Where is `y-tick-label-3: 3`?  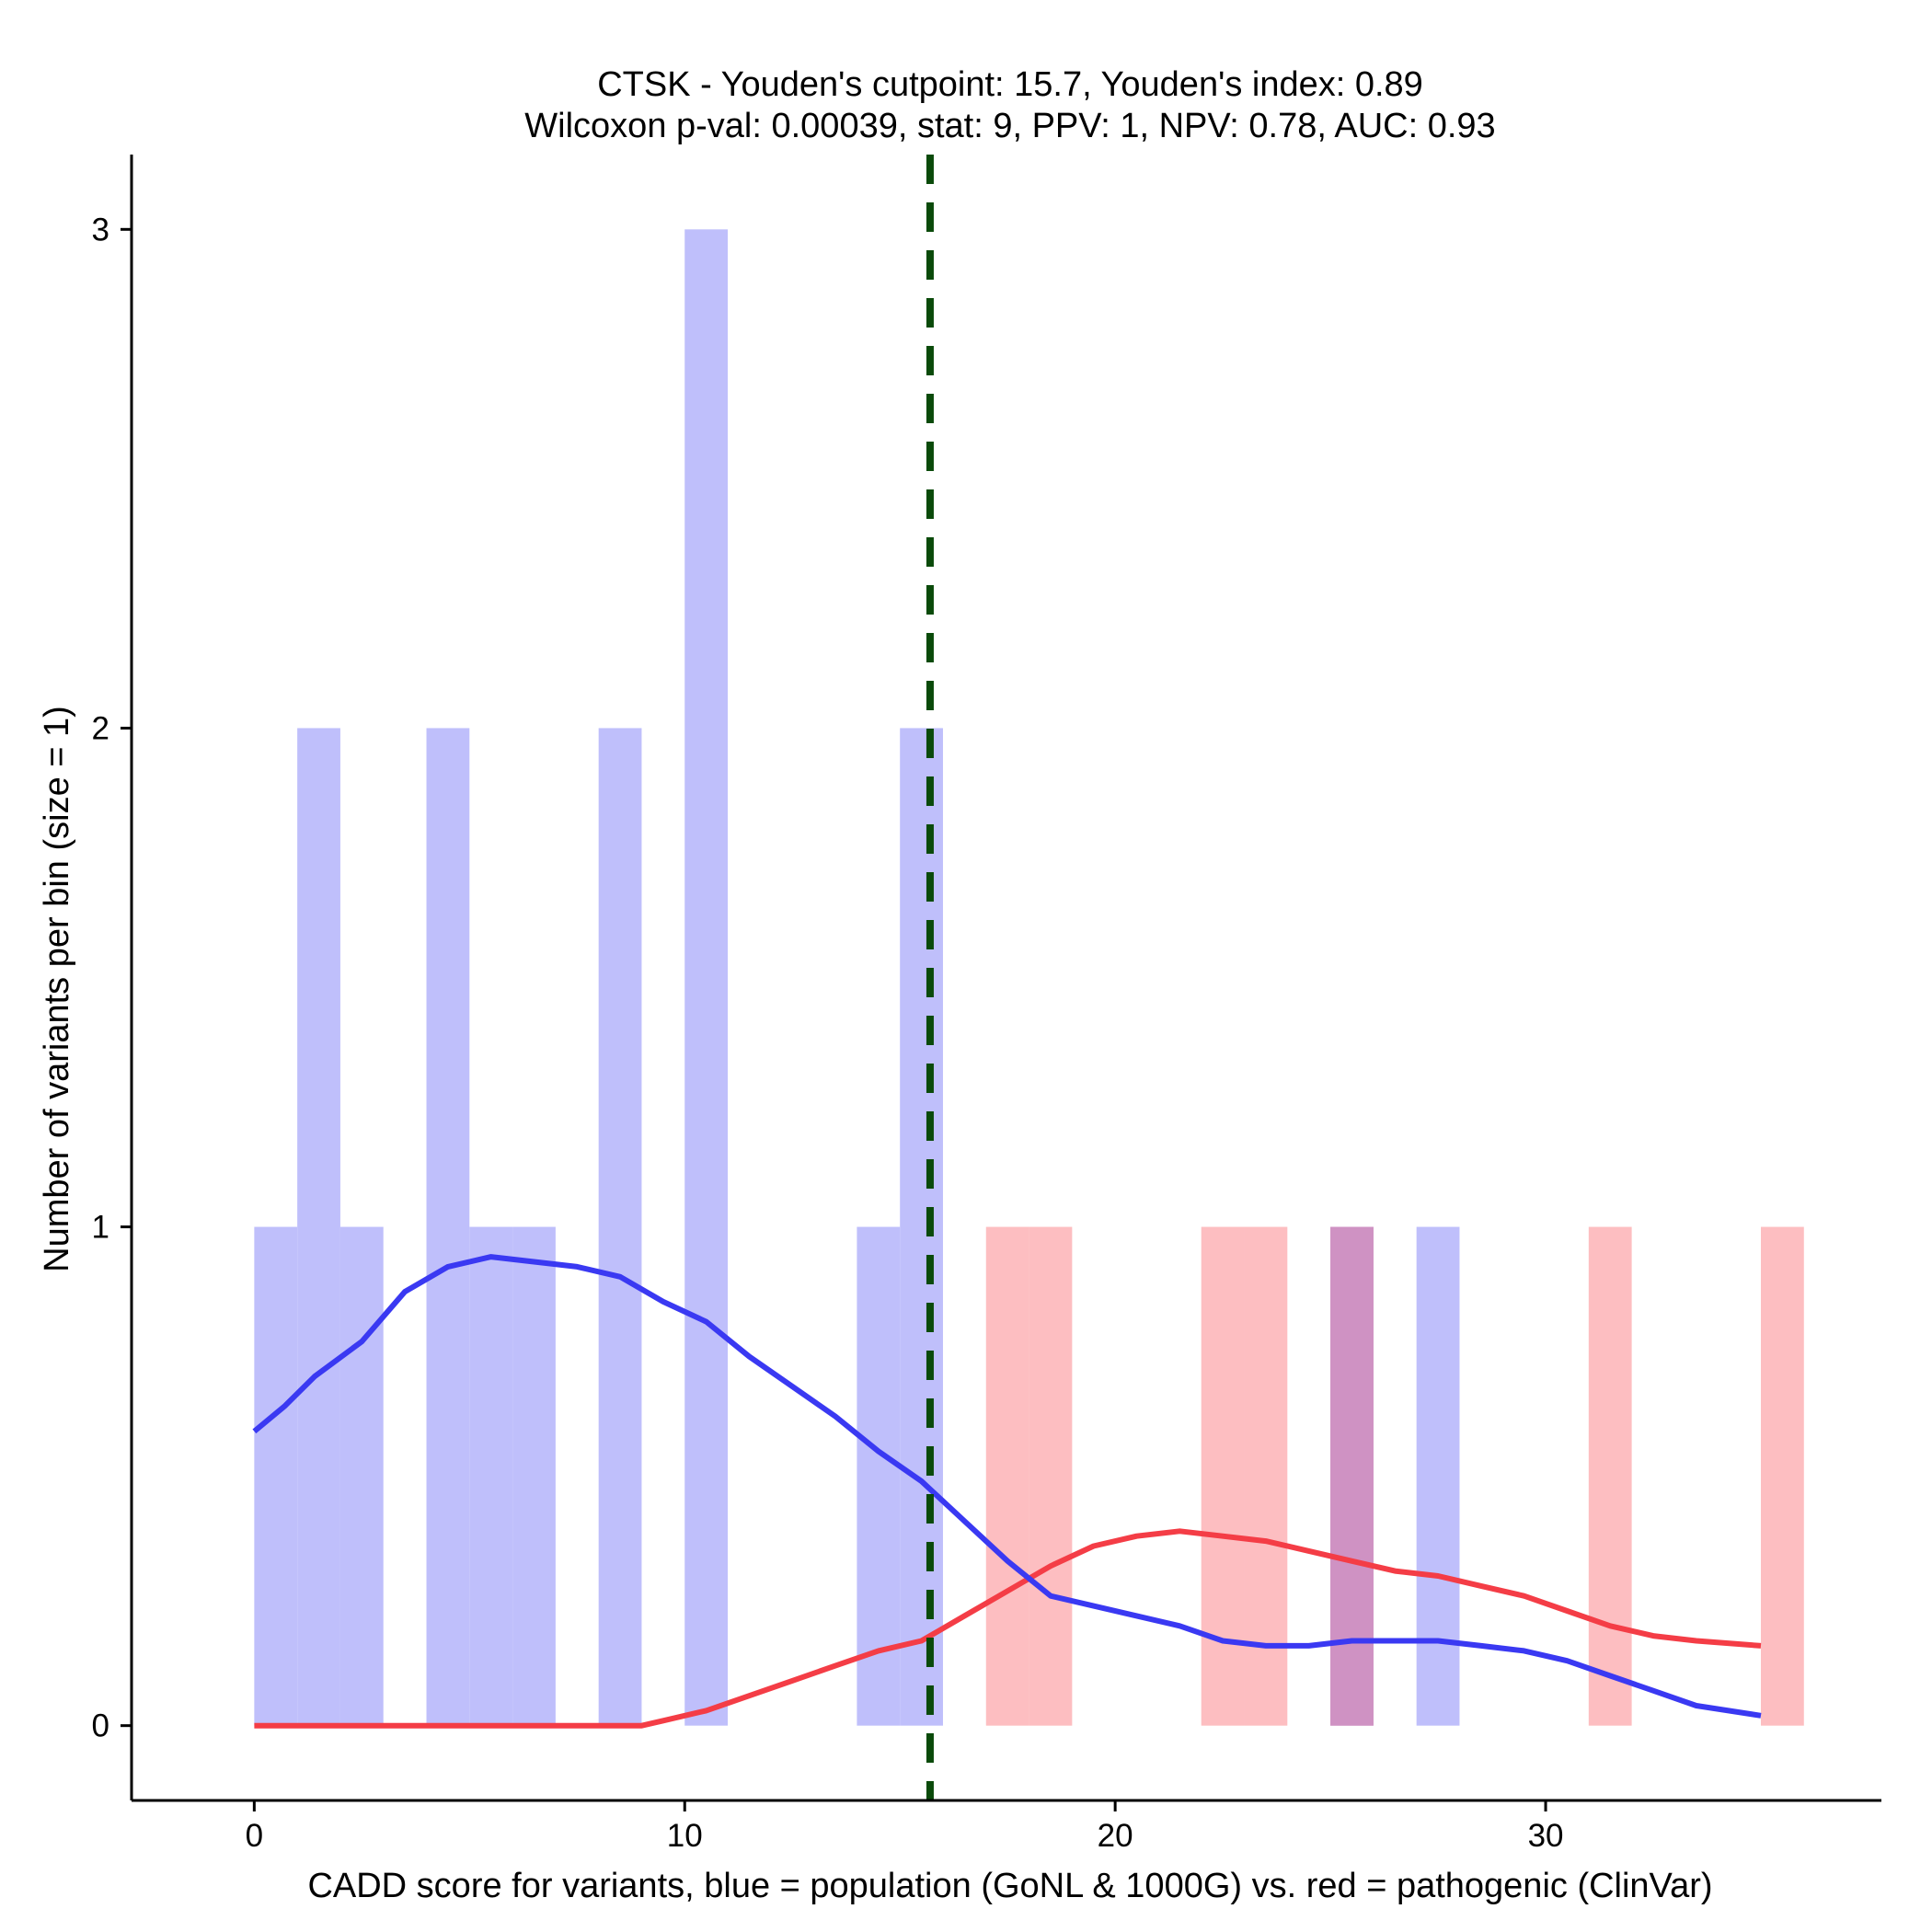 y-tick-label-3: 3 is located at coordinates (100, 229).